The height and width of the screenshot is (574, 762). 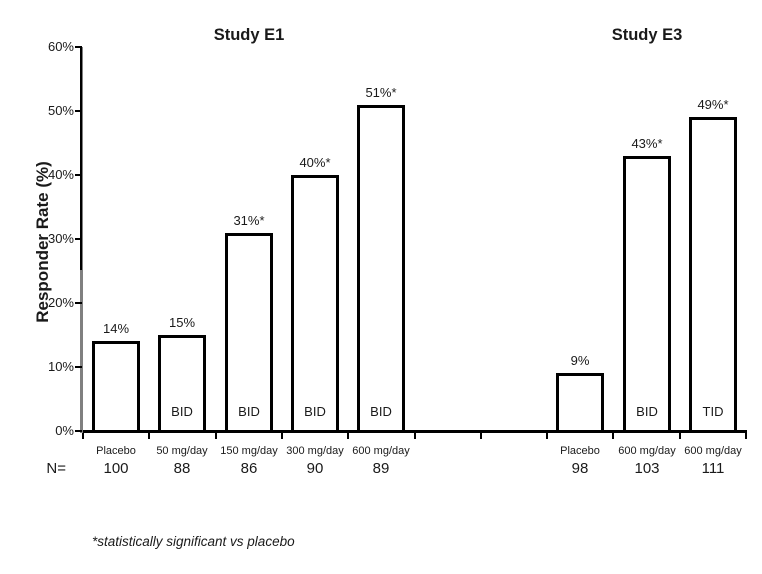 I want to click on n-value: 103, so click(x=647, y=468).